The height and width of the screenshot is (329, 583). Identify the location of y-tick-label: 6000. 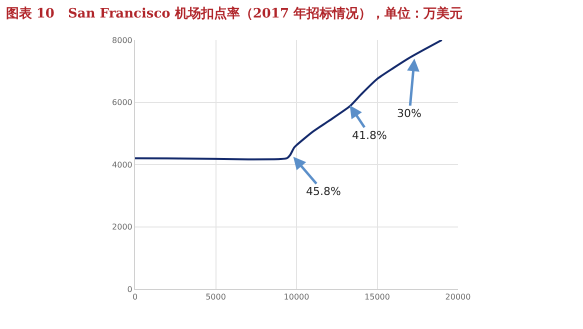
(122, 103).